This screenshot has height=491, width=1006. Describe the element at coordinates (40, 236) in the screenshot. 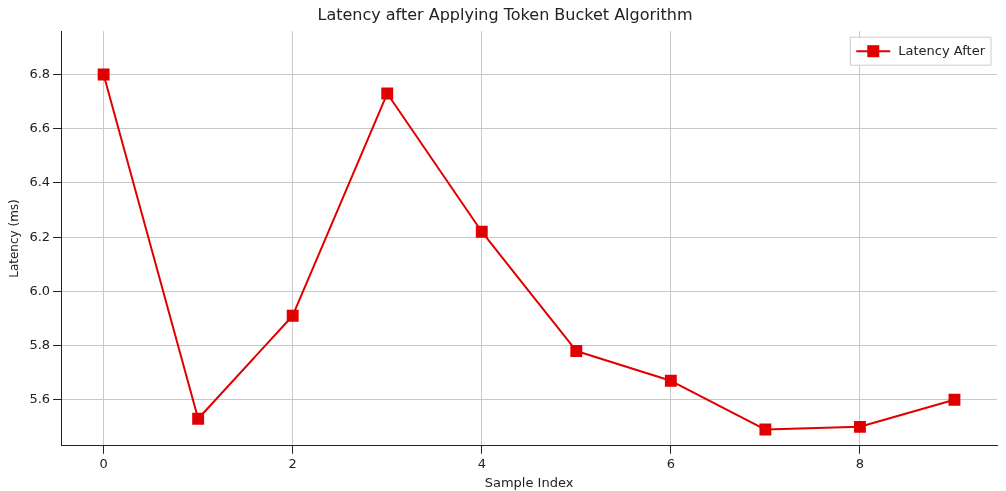

I see `y-tick-label: 6.2` at that location.